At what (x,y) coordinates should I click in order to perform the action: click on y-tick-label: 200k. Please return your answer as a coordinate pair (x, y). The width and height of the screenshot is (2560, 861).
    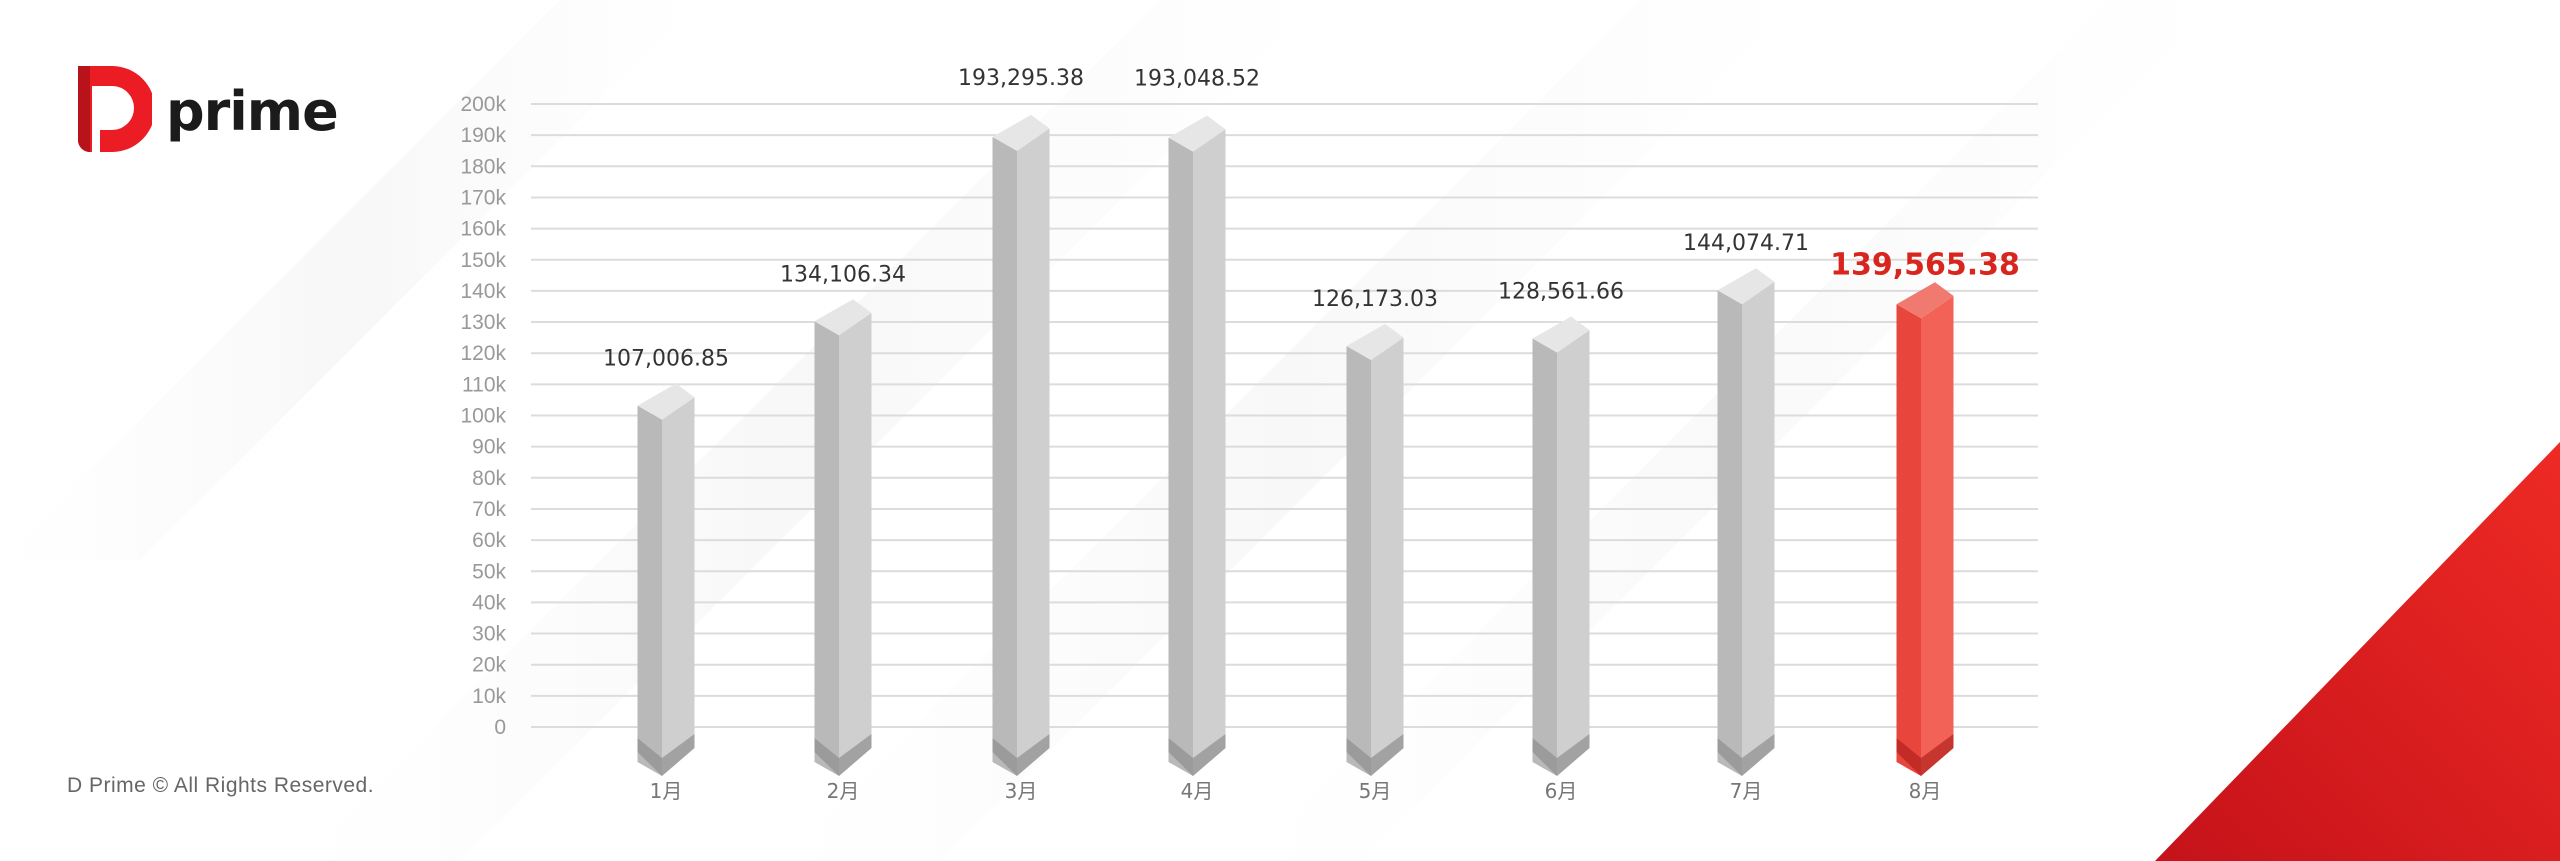
    Looking at the image, I should click on (483, 104).